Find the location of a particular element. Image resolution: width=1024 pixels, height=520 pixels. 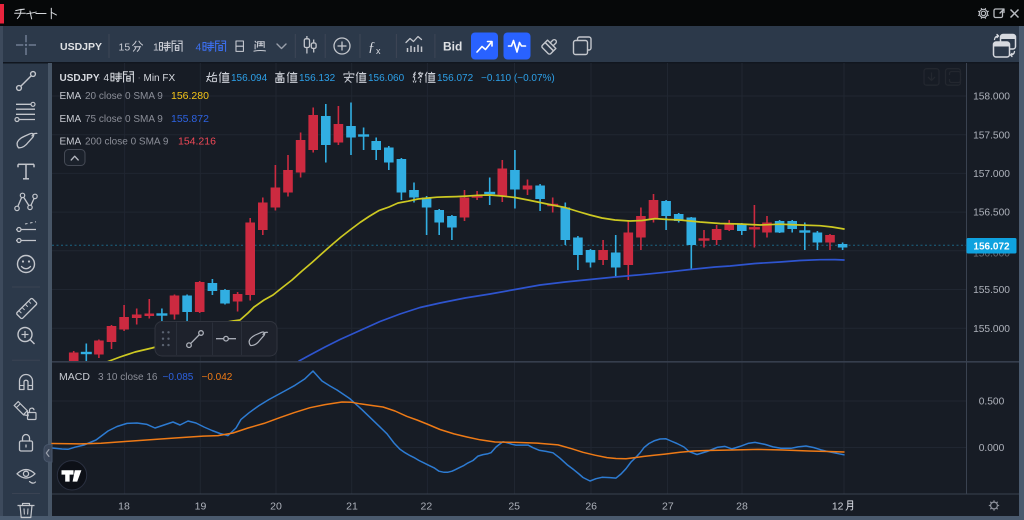

svg-text: Bid is located at coordinates (452, 47).